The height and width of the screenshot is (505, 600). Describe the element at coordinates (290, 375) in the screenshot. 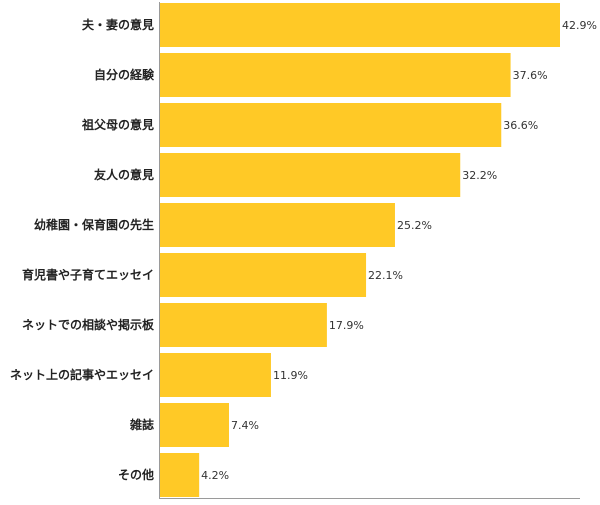

I see `value-label-7: 11.9%` at that location.